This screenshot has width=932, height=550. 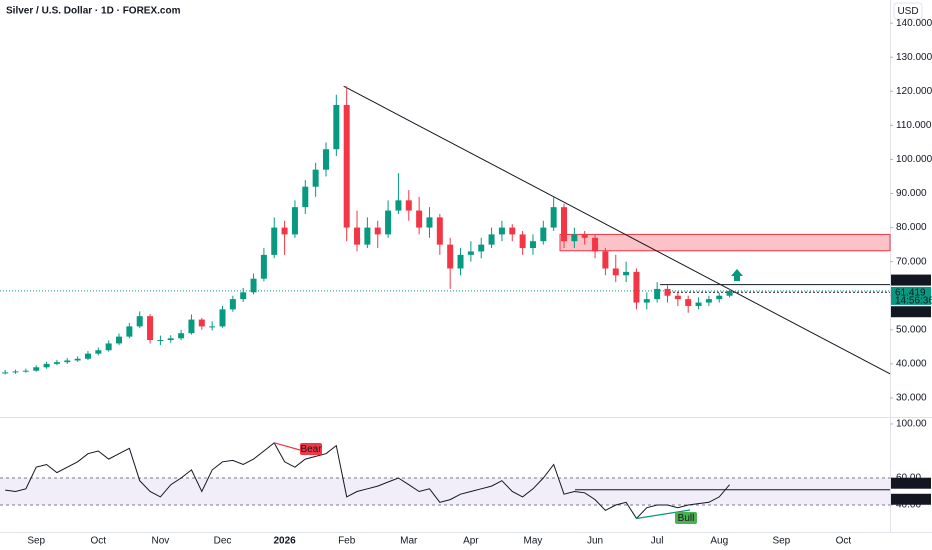 I want to click on rsi-badge: 55.01, so click(x=907, y=483).